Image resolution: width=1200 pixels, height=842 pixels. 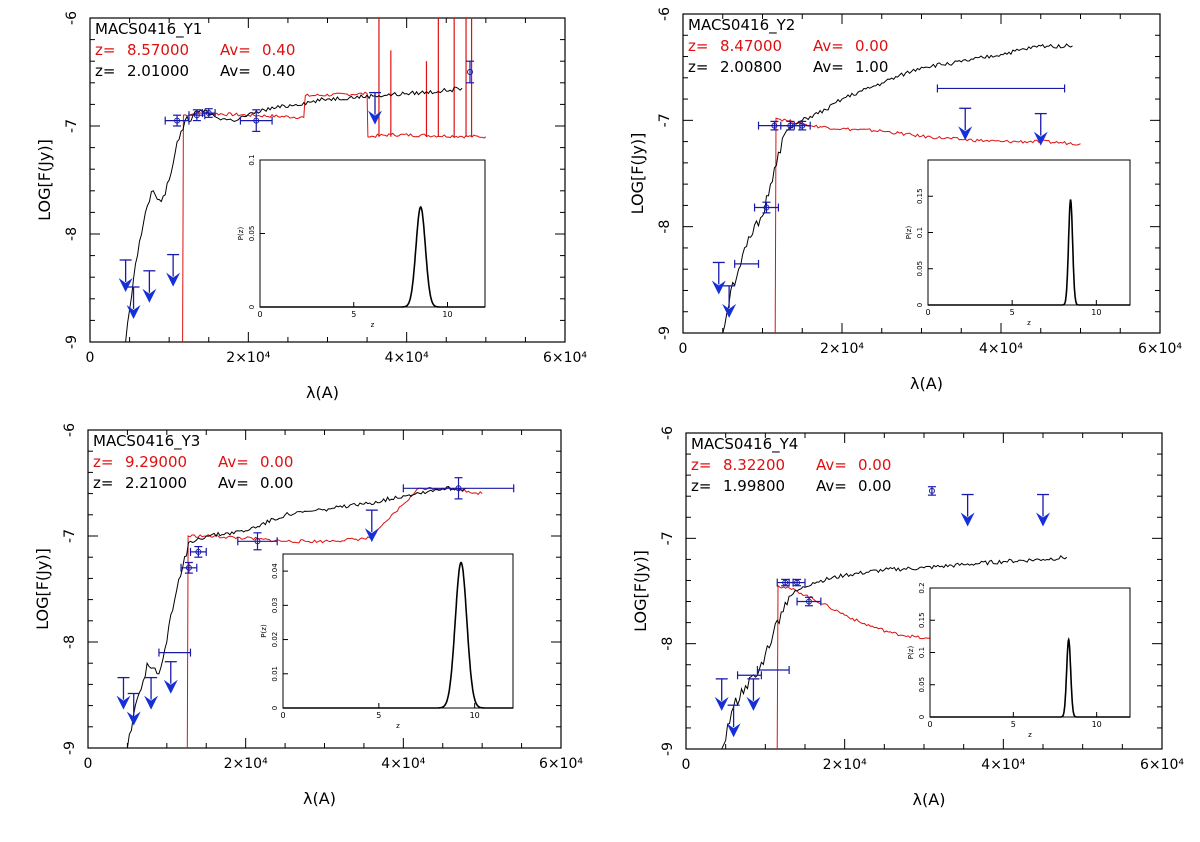 What do you see at coordinates (158, 71) in the screenshot?
I see `legend-z-value: 2.01000` at bounding box center [158, 71].